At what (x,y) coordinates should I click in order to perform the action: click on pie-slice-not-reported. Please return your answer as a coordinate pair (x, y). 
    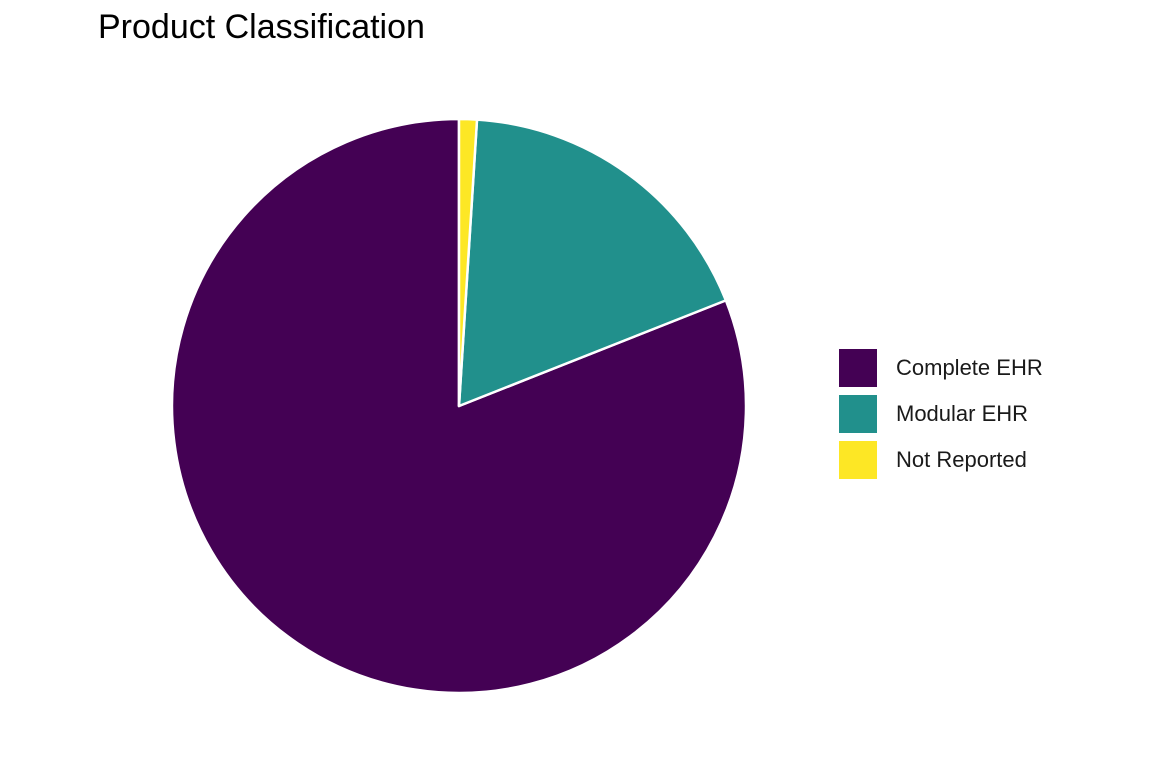
    Looking at the image, I should click on (468, 262).